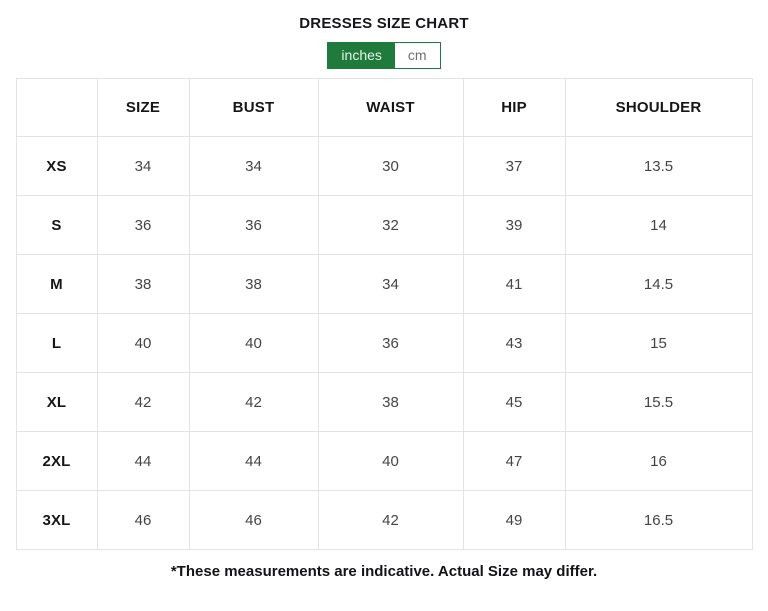 This screenshot has height=611, width=768. What do you see at coordinates (658, 284) in the screenshot?
I see `table-cell: 14.5` at bounding box center [658, 284].